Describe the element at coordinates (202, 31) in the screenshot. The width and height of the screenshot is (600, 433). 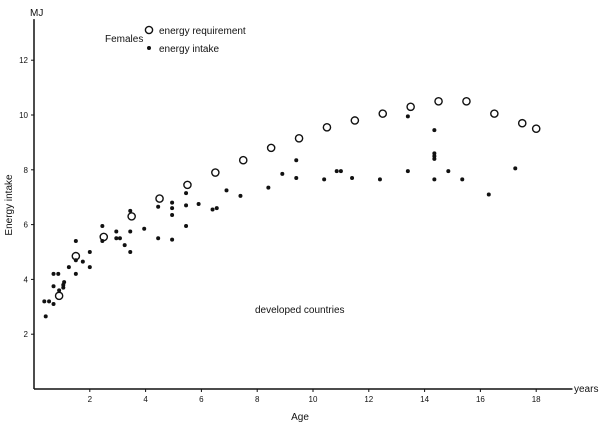
I see `legend-label-requirement: energy requirement` at that location.